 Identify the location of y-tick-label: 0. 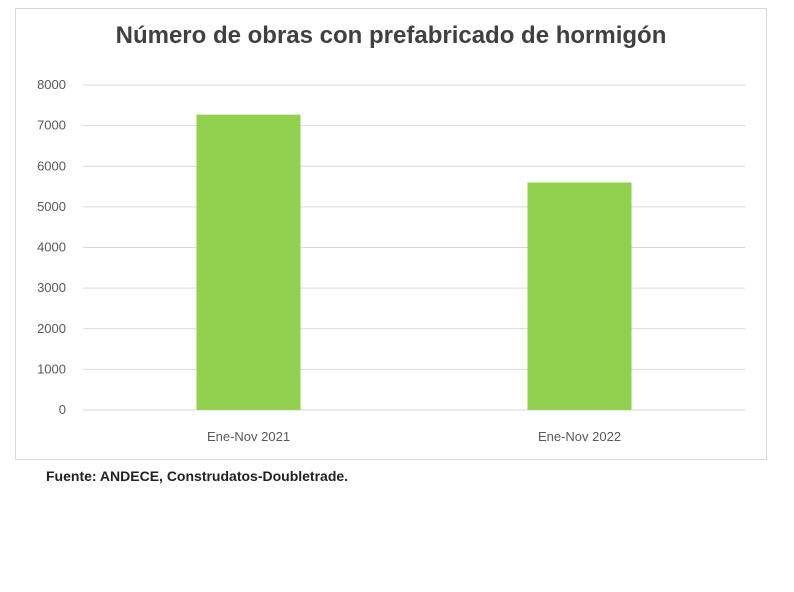
(62, 409).